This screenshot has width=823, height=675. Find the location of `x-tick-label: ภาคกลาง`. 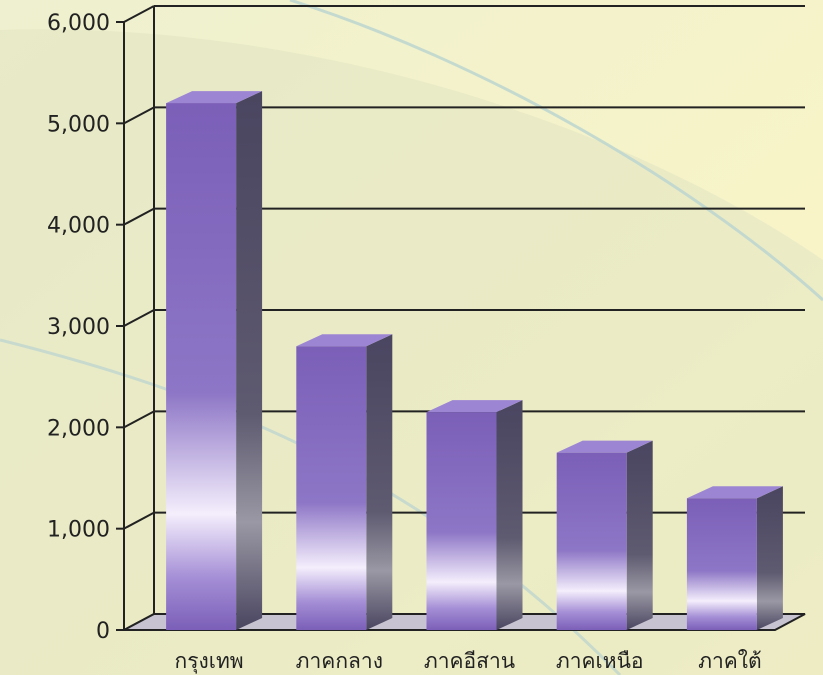

x-tick-label: ภาคกลาง is located at coordinates (339, 661).